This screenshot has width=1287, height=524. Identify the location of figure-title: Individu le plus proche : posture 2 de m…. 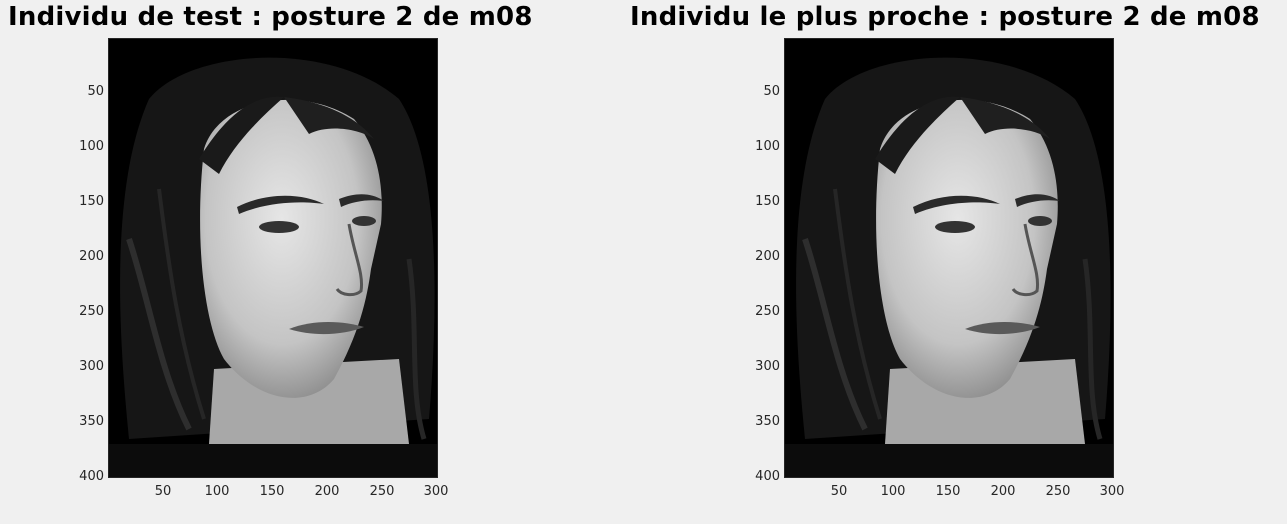
(945, 17).